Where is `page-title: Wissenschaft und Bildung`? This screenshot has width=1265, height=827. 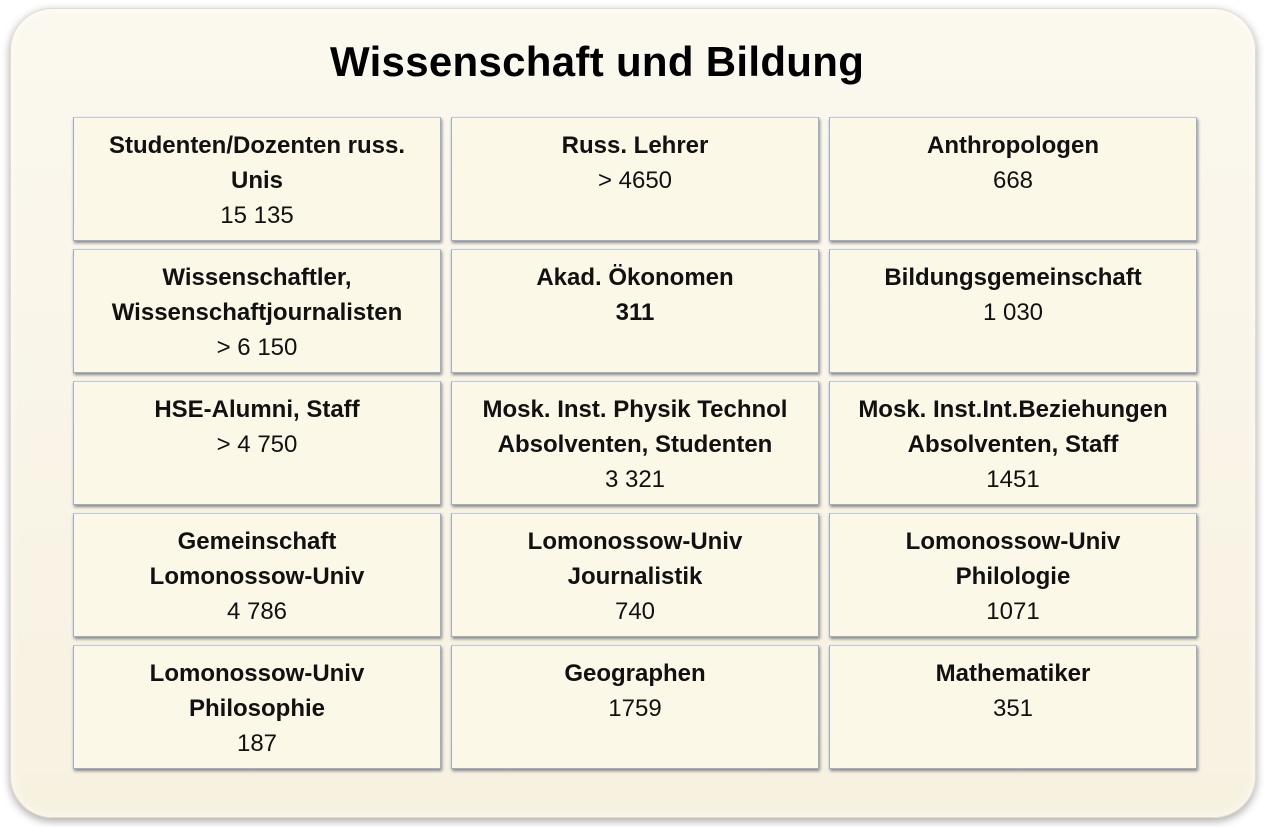 page-title: Wissenschaft und Bildung is located at coordinates (597, 61).